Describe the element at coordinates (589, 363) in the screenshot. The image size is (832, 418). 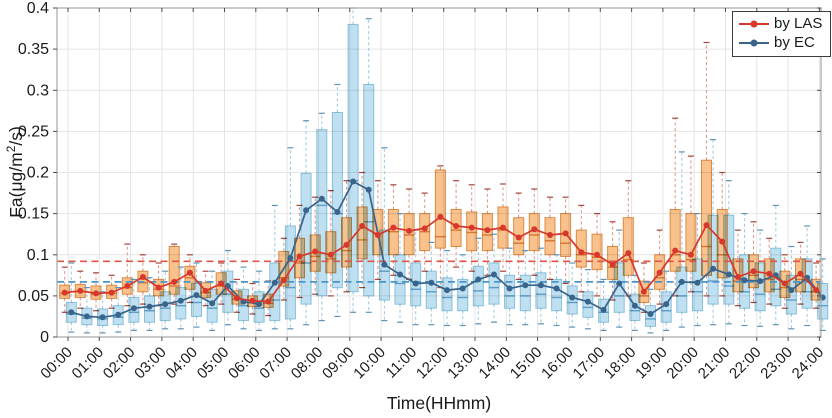
I see `x-tick-label: 17:00` at that location.